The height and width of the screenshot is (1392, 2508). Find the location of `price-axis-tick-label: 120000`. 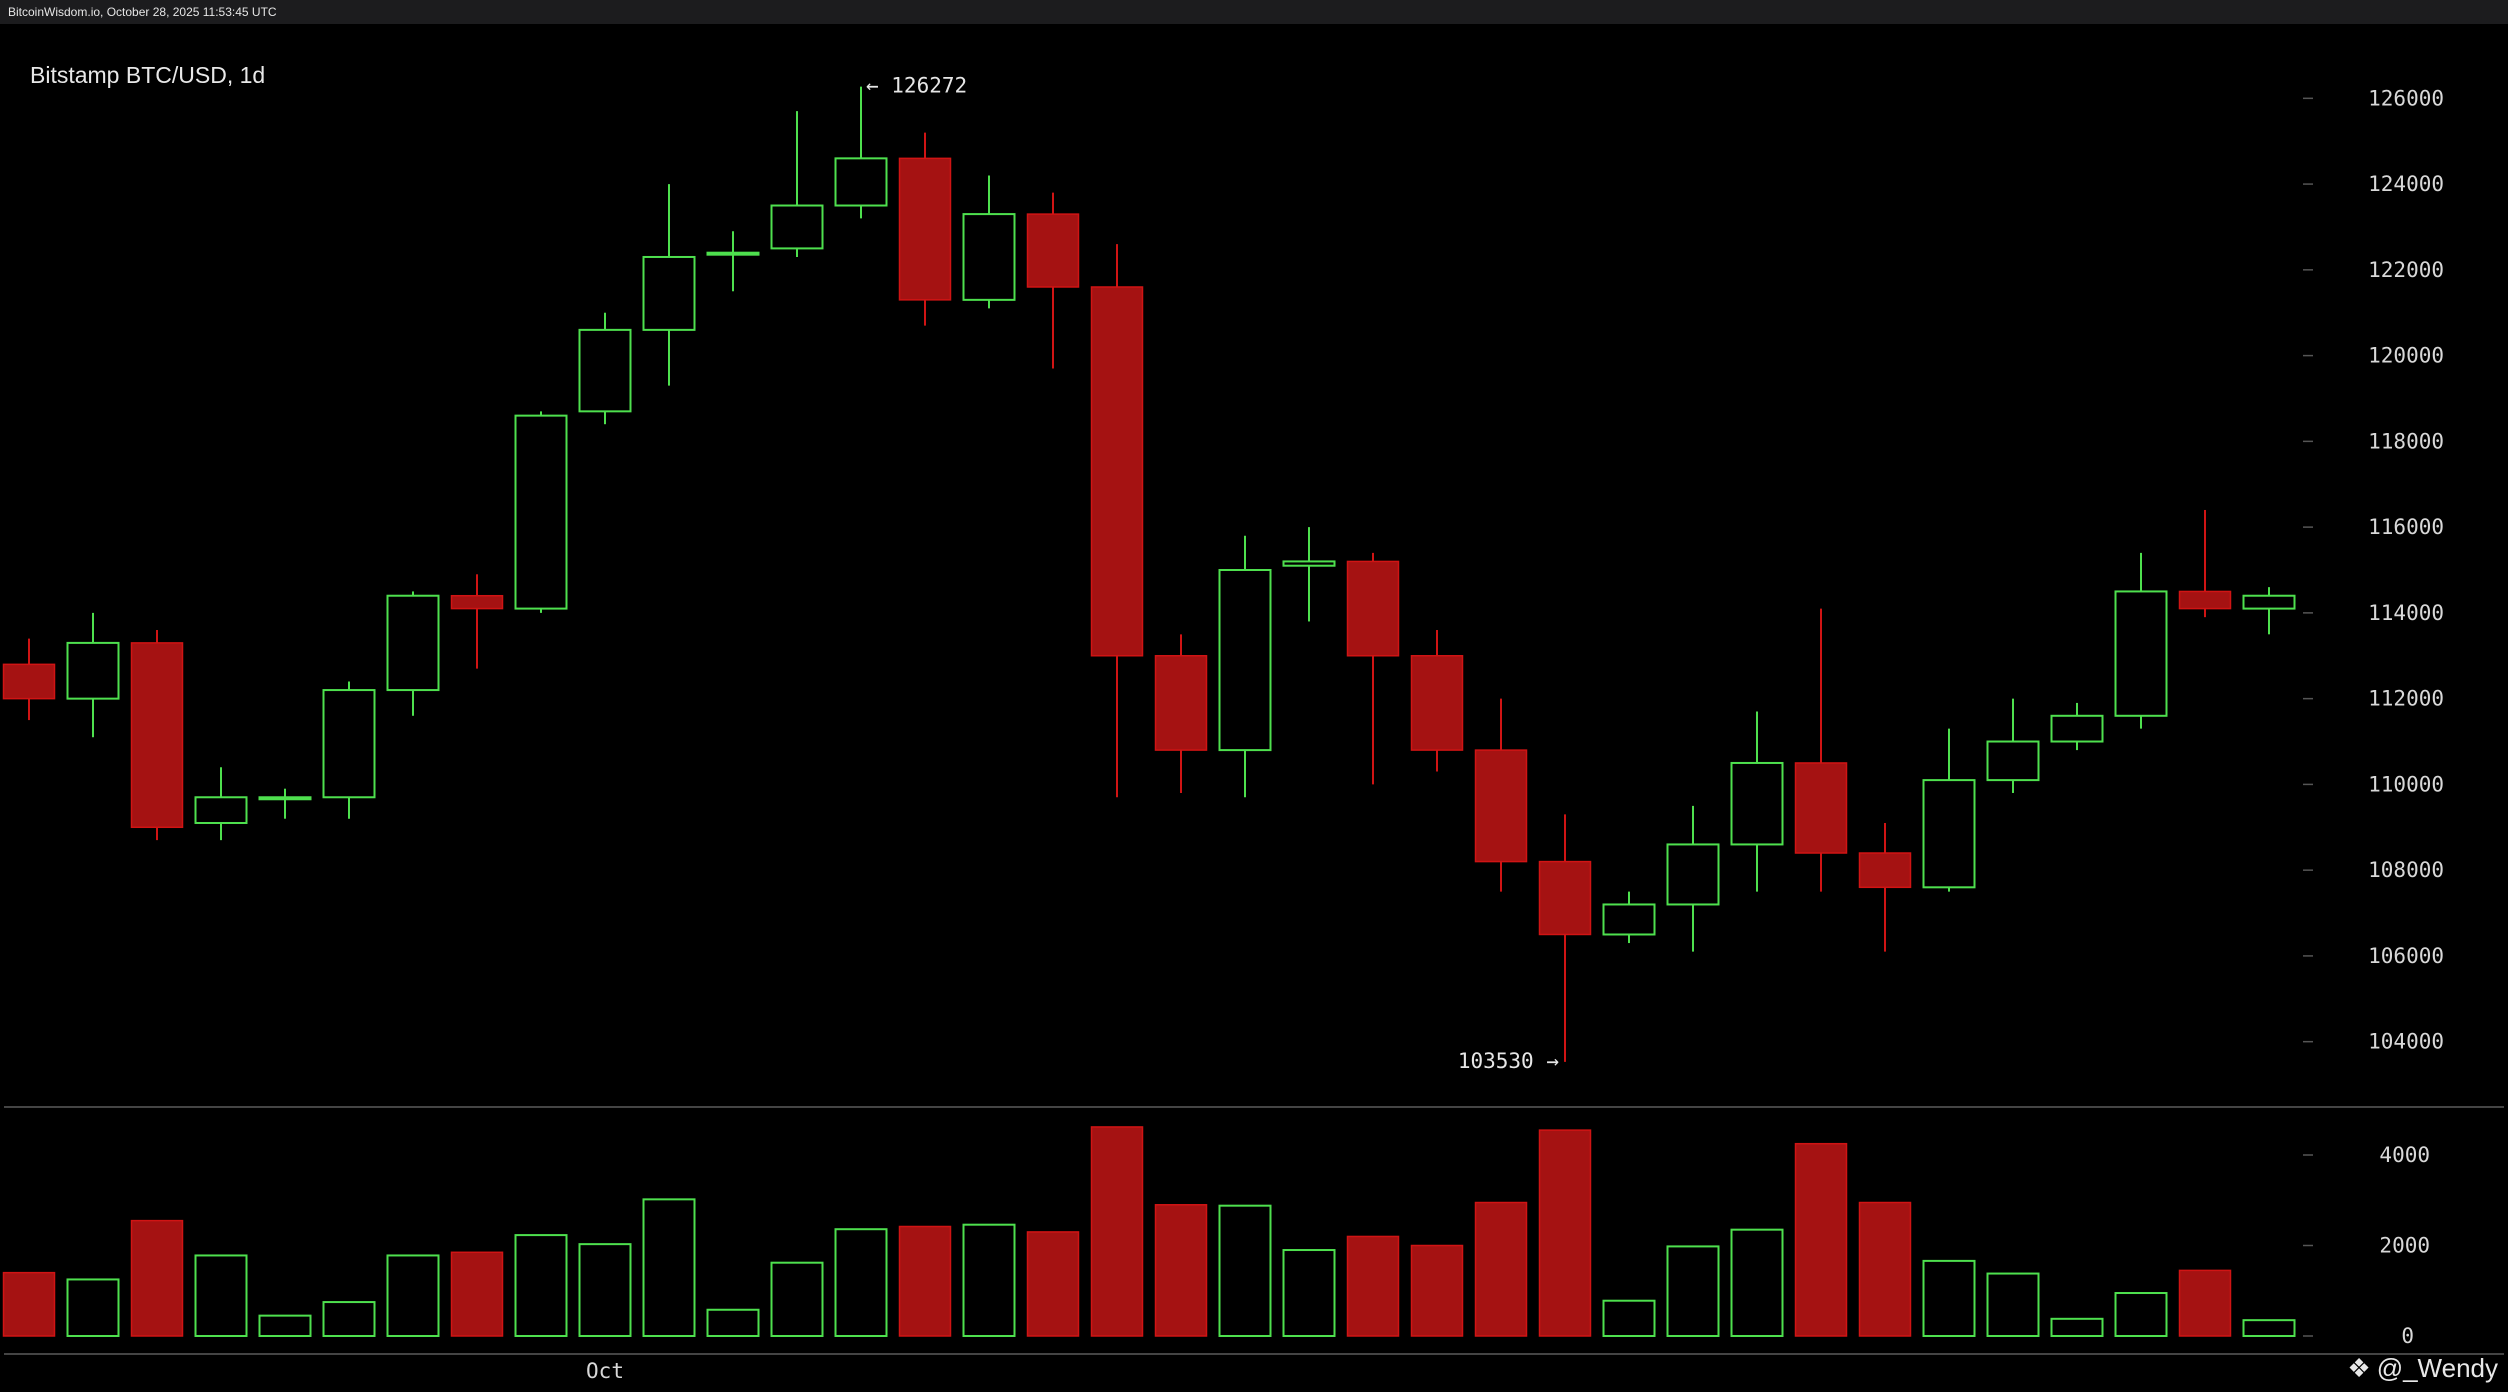

price-axis-tick-label: 120000 is located at coordinates (2406, 356).